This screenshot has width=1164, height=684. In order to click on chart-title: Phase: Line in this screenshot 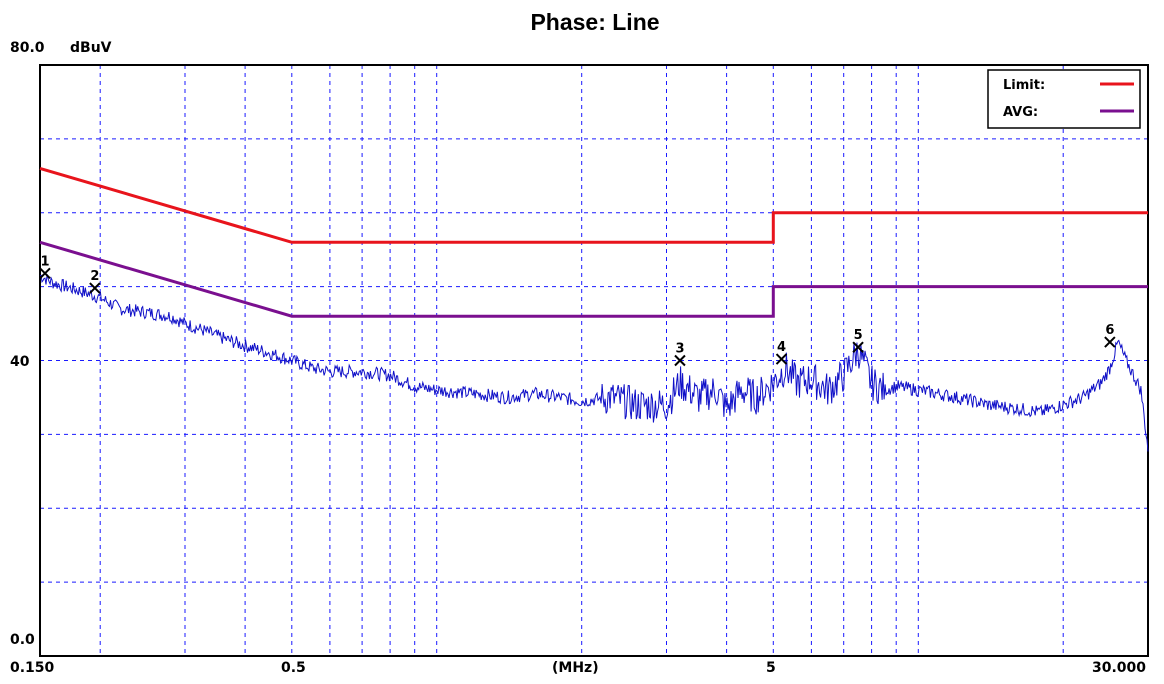, I will do `click(594, 22)`.